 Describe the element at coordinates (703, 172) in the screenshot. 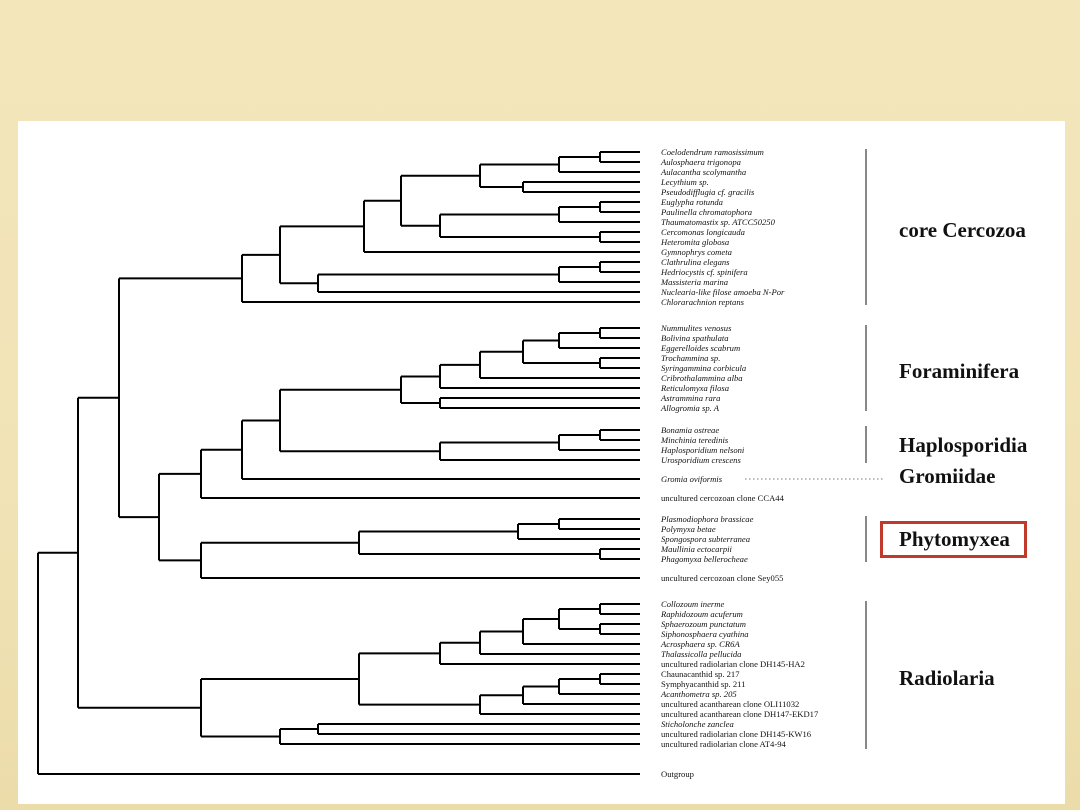

I see `taxon-label: Aulacantha scolymantha` at that location.